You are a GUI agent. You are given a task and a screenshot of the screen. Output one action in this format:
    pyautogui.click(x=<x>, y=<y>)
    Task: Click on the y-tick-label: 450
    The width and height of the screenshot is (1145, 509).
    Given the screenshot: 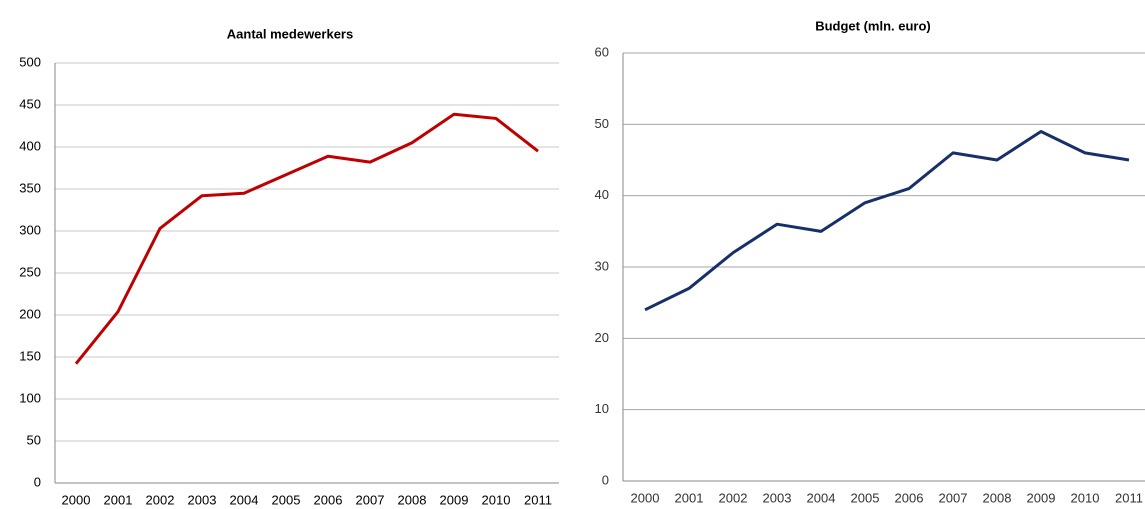 What is the action you would take?
    pyautogui.click(x=30, y=103)
    